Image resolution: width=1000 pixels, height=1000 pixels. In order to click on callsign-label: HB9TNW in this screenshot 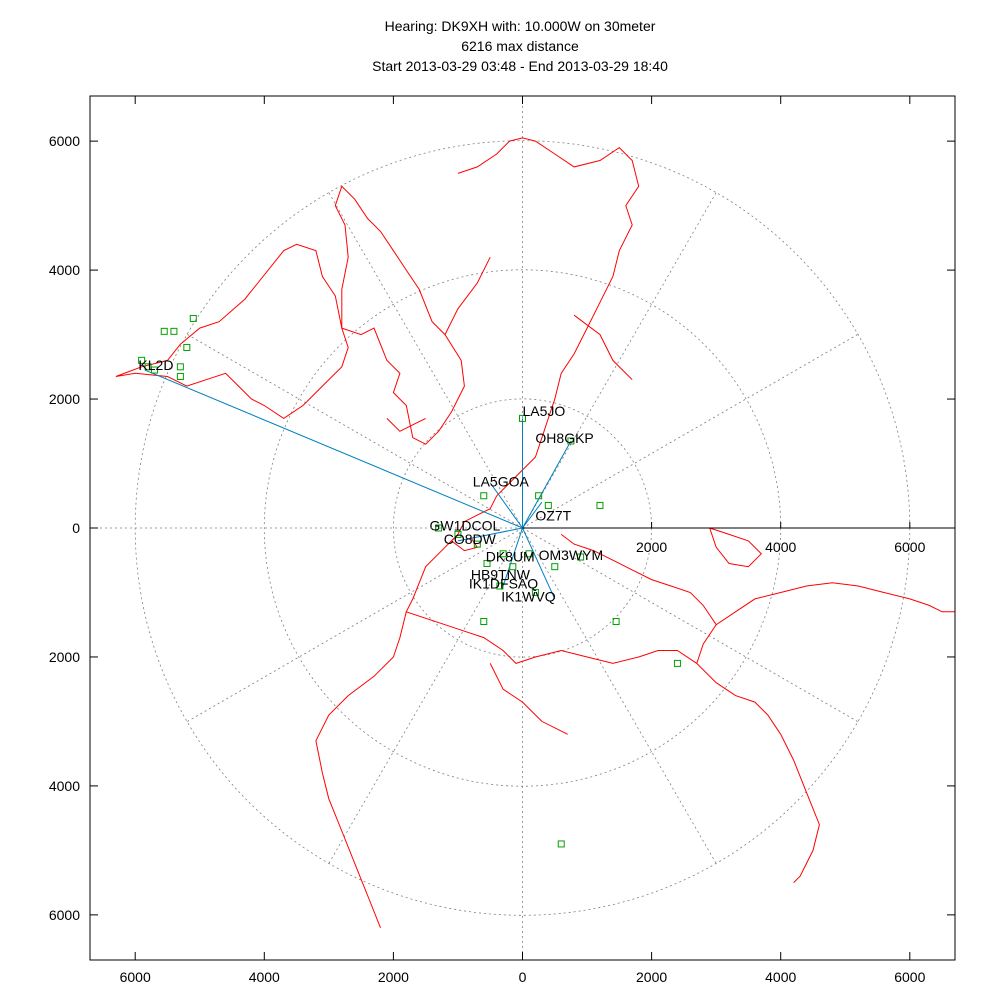, I will do `click(501, 575)`.